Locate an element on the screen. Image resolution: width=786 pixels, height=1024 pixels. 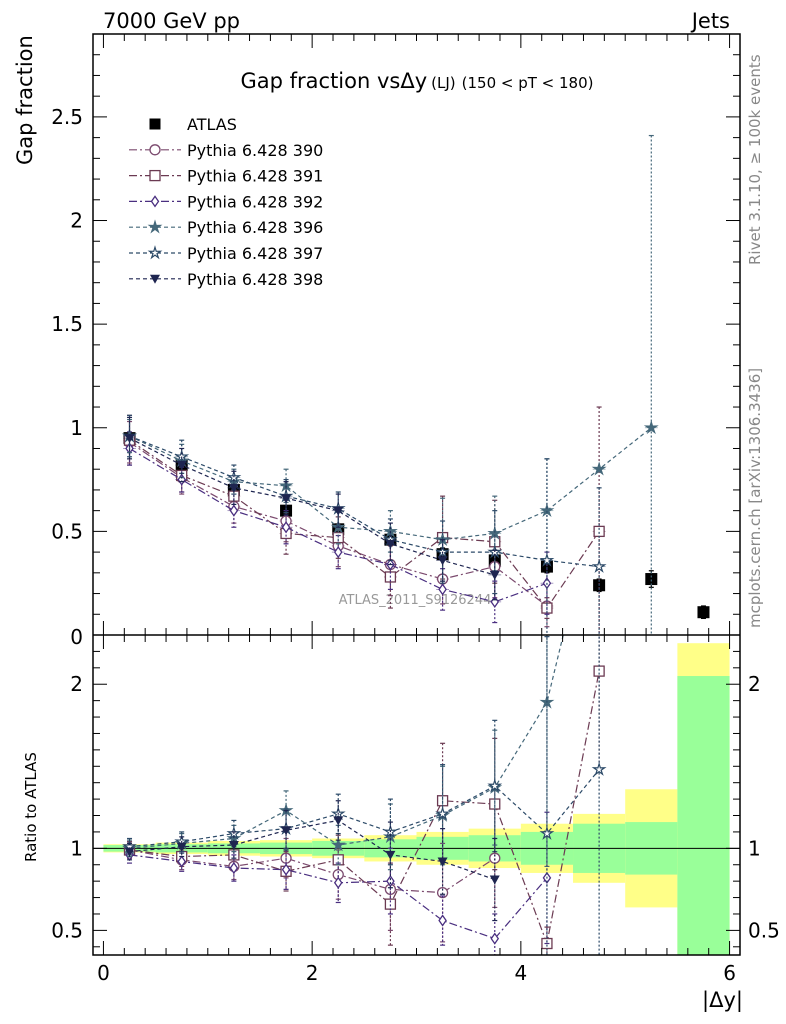
y-tick-label: 2 is located at coordinates (76, 221).